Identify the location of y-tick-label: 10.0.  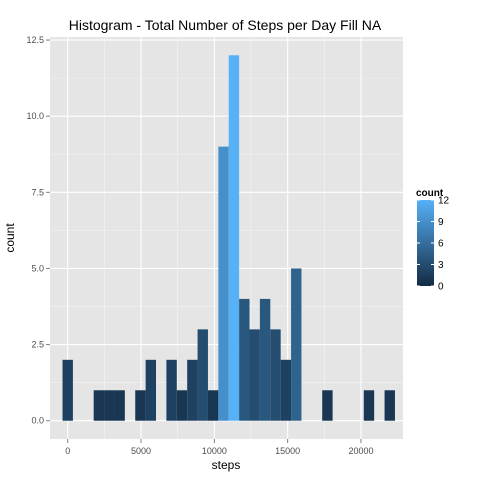
(35, 116).